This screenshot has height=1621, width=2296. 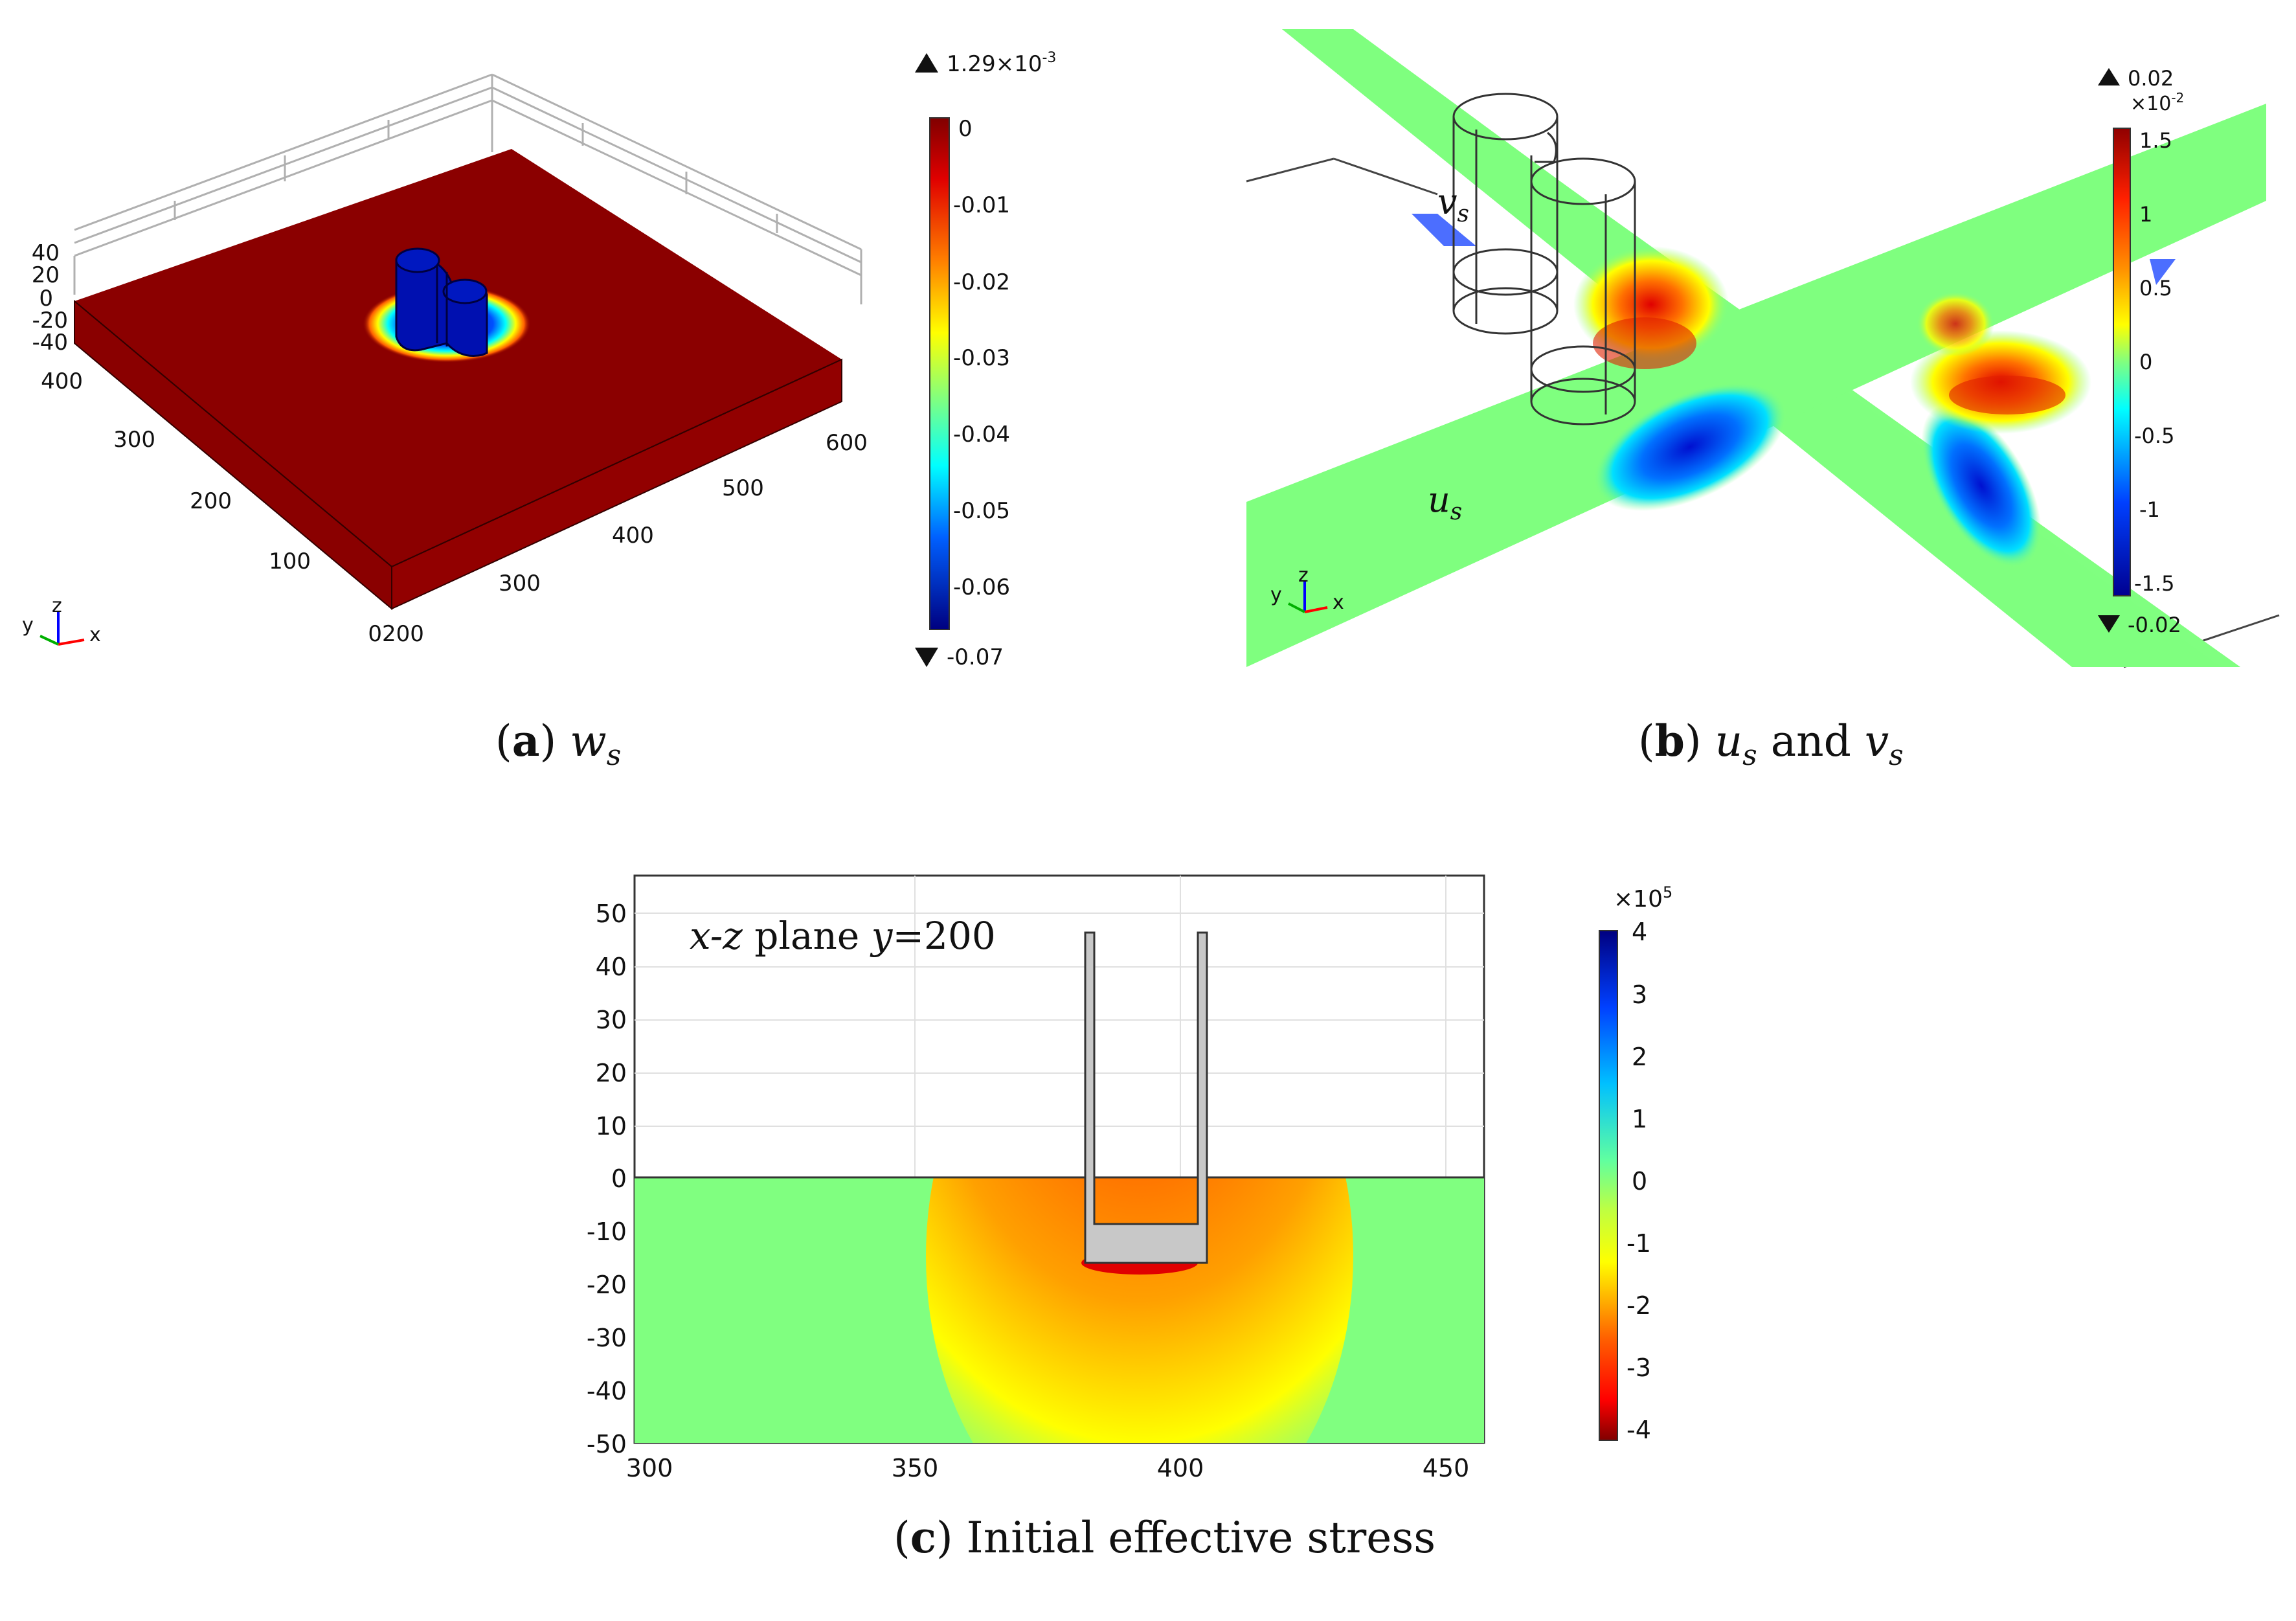 I want to click on colorbar-tick: -2, so click(x=1638, y=1305).